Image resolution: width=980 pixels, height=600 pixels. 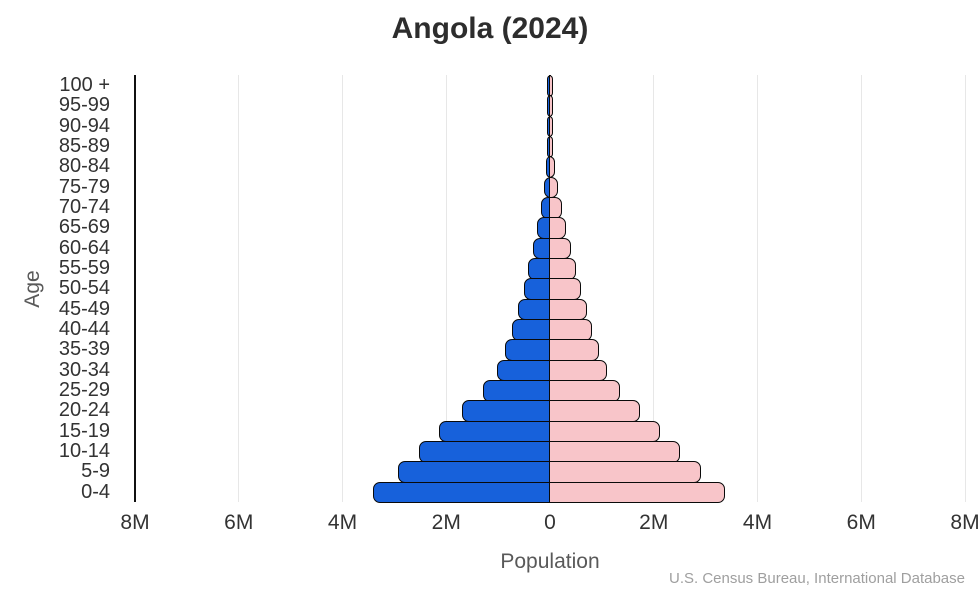 I want to click on y-tick-label: 65-69, so click(x=84, y=227).